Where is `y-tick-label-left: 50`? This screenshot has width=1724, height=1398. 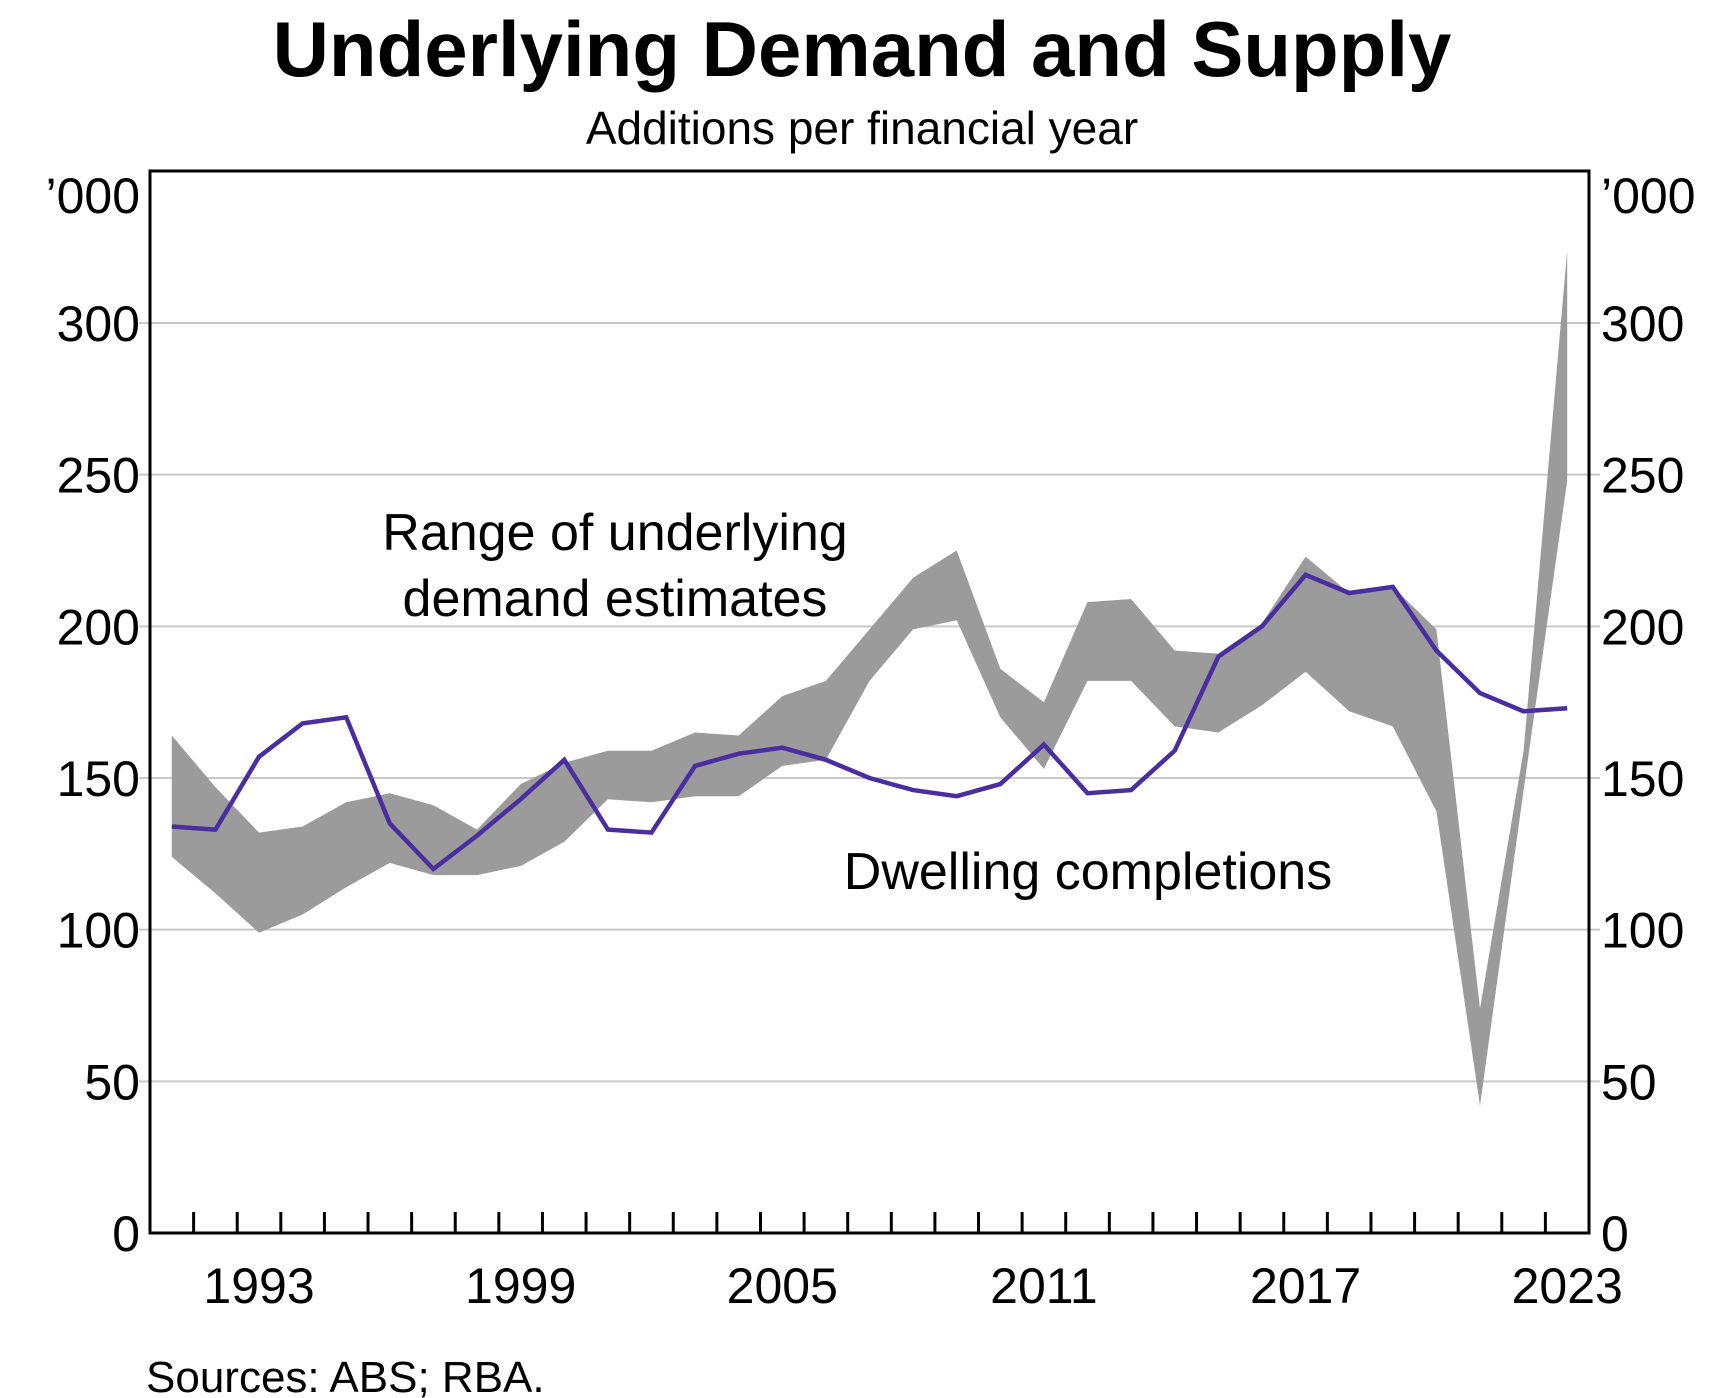
y-tick-label-left: 50 is located at coordinates (112, 1082).